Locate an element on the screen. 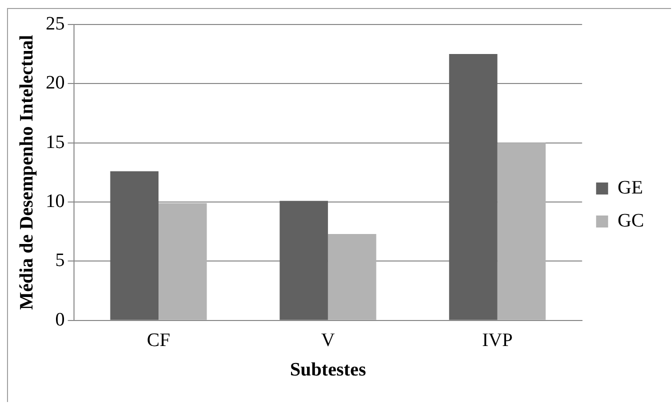  y-tick-label: 25 is located at coordinates (55, 23).